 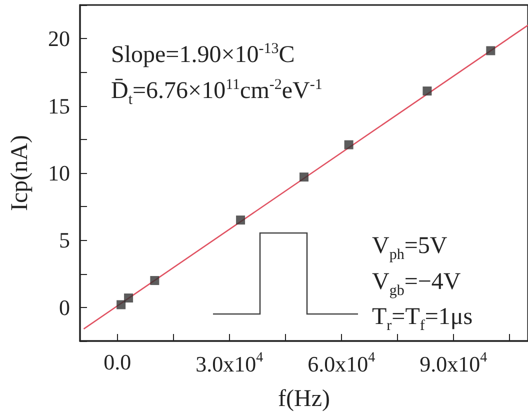 I want to click on annotation: V$_{gb}$=−4V, so click(x=416, y=284).